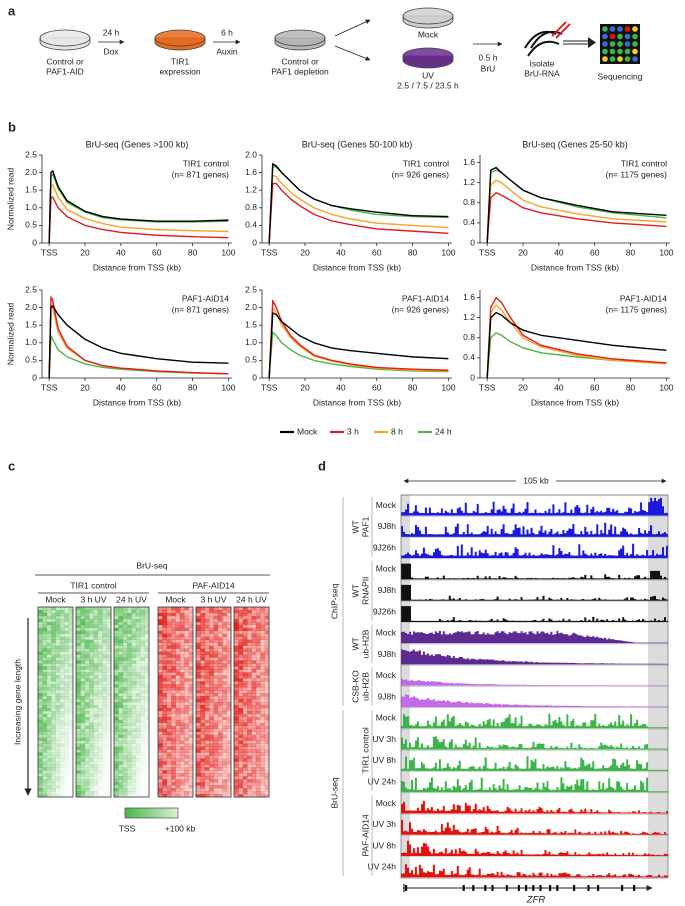  Describe the element at coordinates (357, 402) in the screenshot. I see `x-axis-label: Distance from TSS (kb)` at that location.